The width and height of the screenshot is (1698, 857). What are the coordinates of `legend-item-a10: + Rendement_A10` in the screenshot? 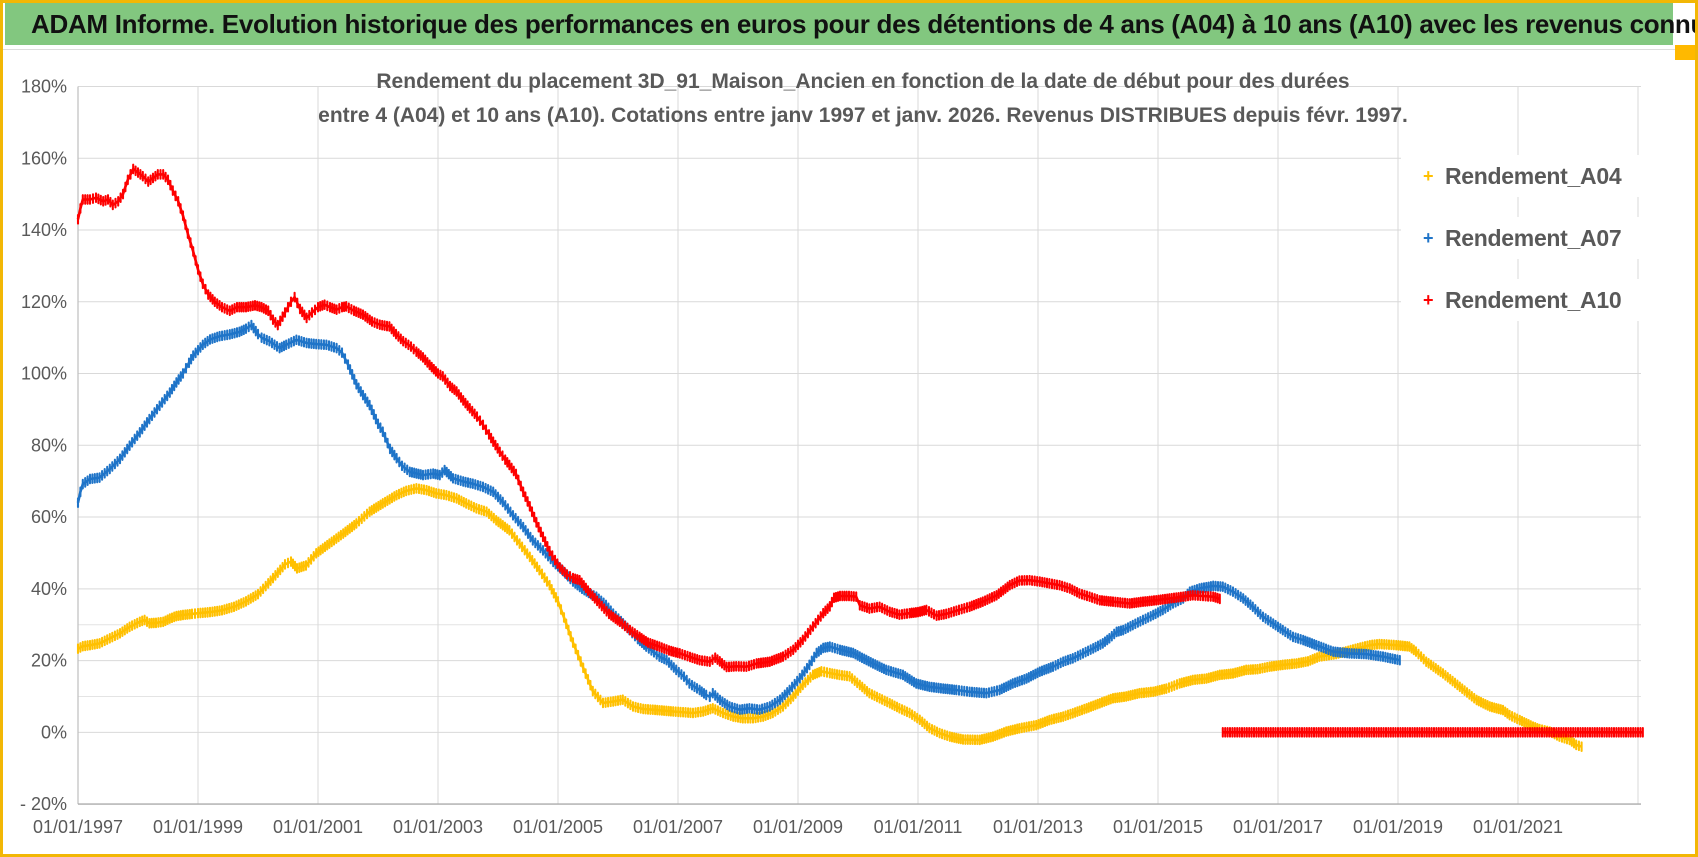 It's located at (1526, 300).